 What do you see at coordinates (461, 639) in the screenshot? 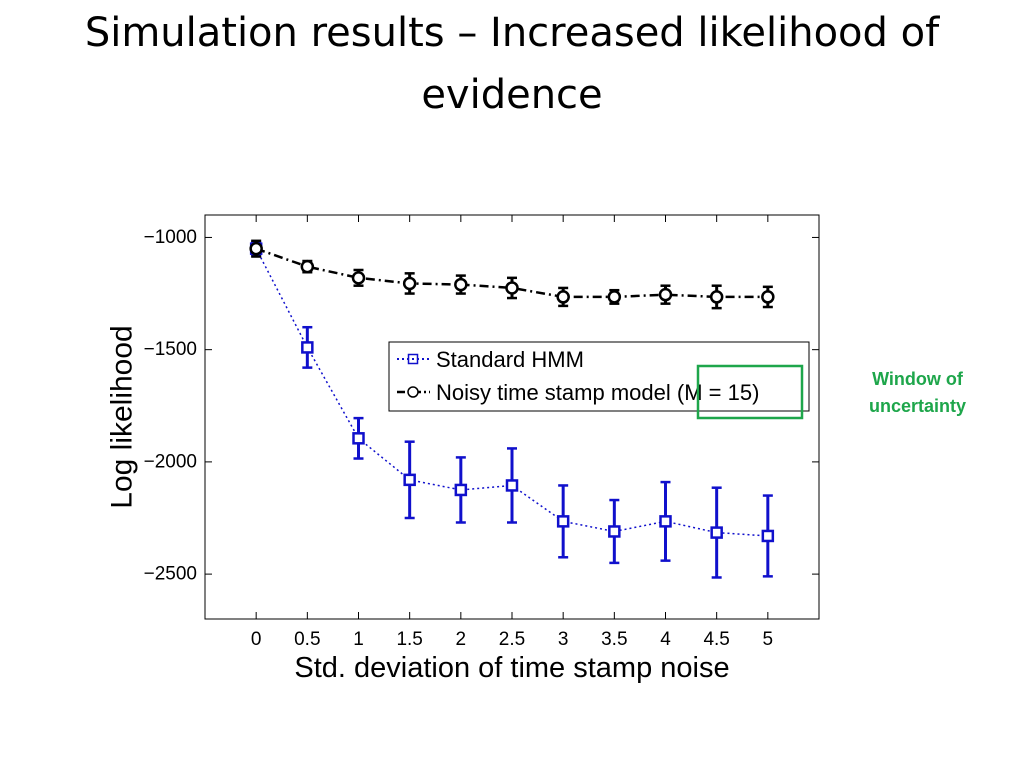
I see `x-tick-label: 2` at bounding box center [461, 639].